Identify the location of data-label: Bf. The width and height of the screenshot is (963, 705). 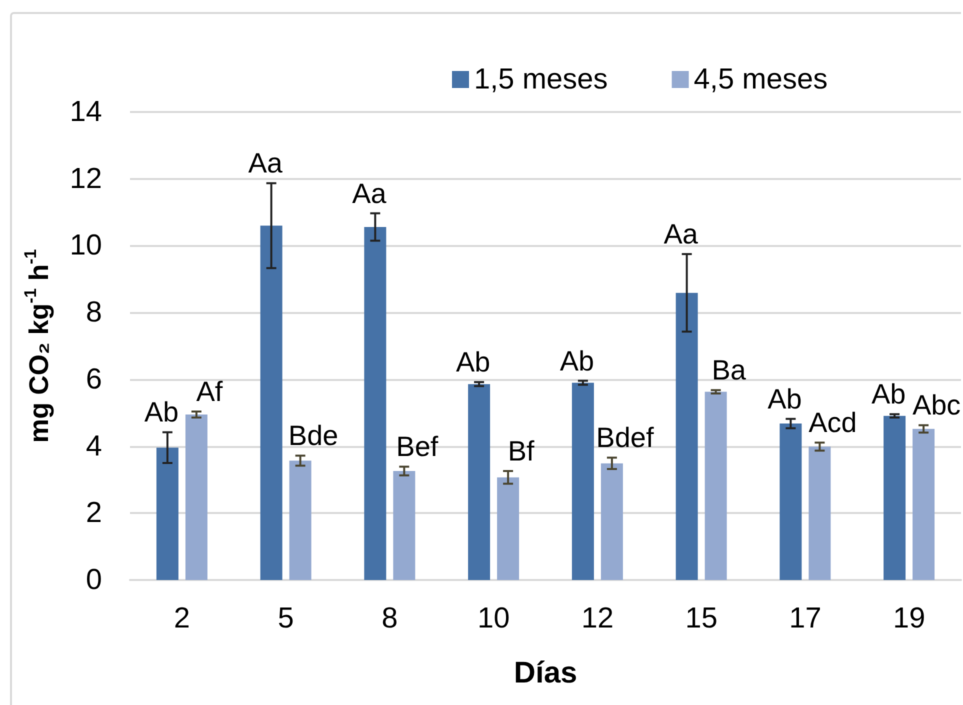
(521, 451).